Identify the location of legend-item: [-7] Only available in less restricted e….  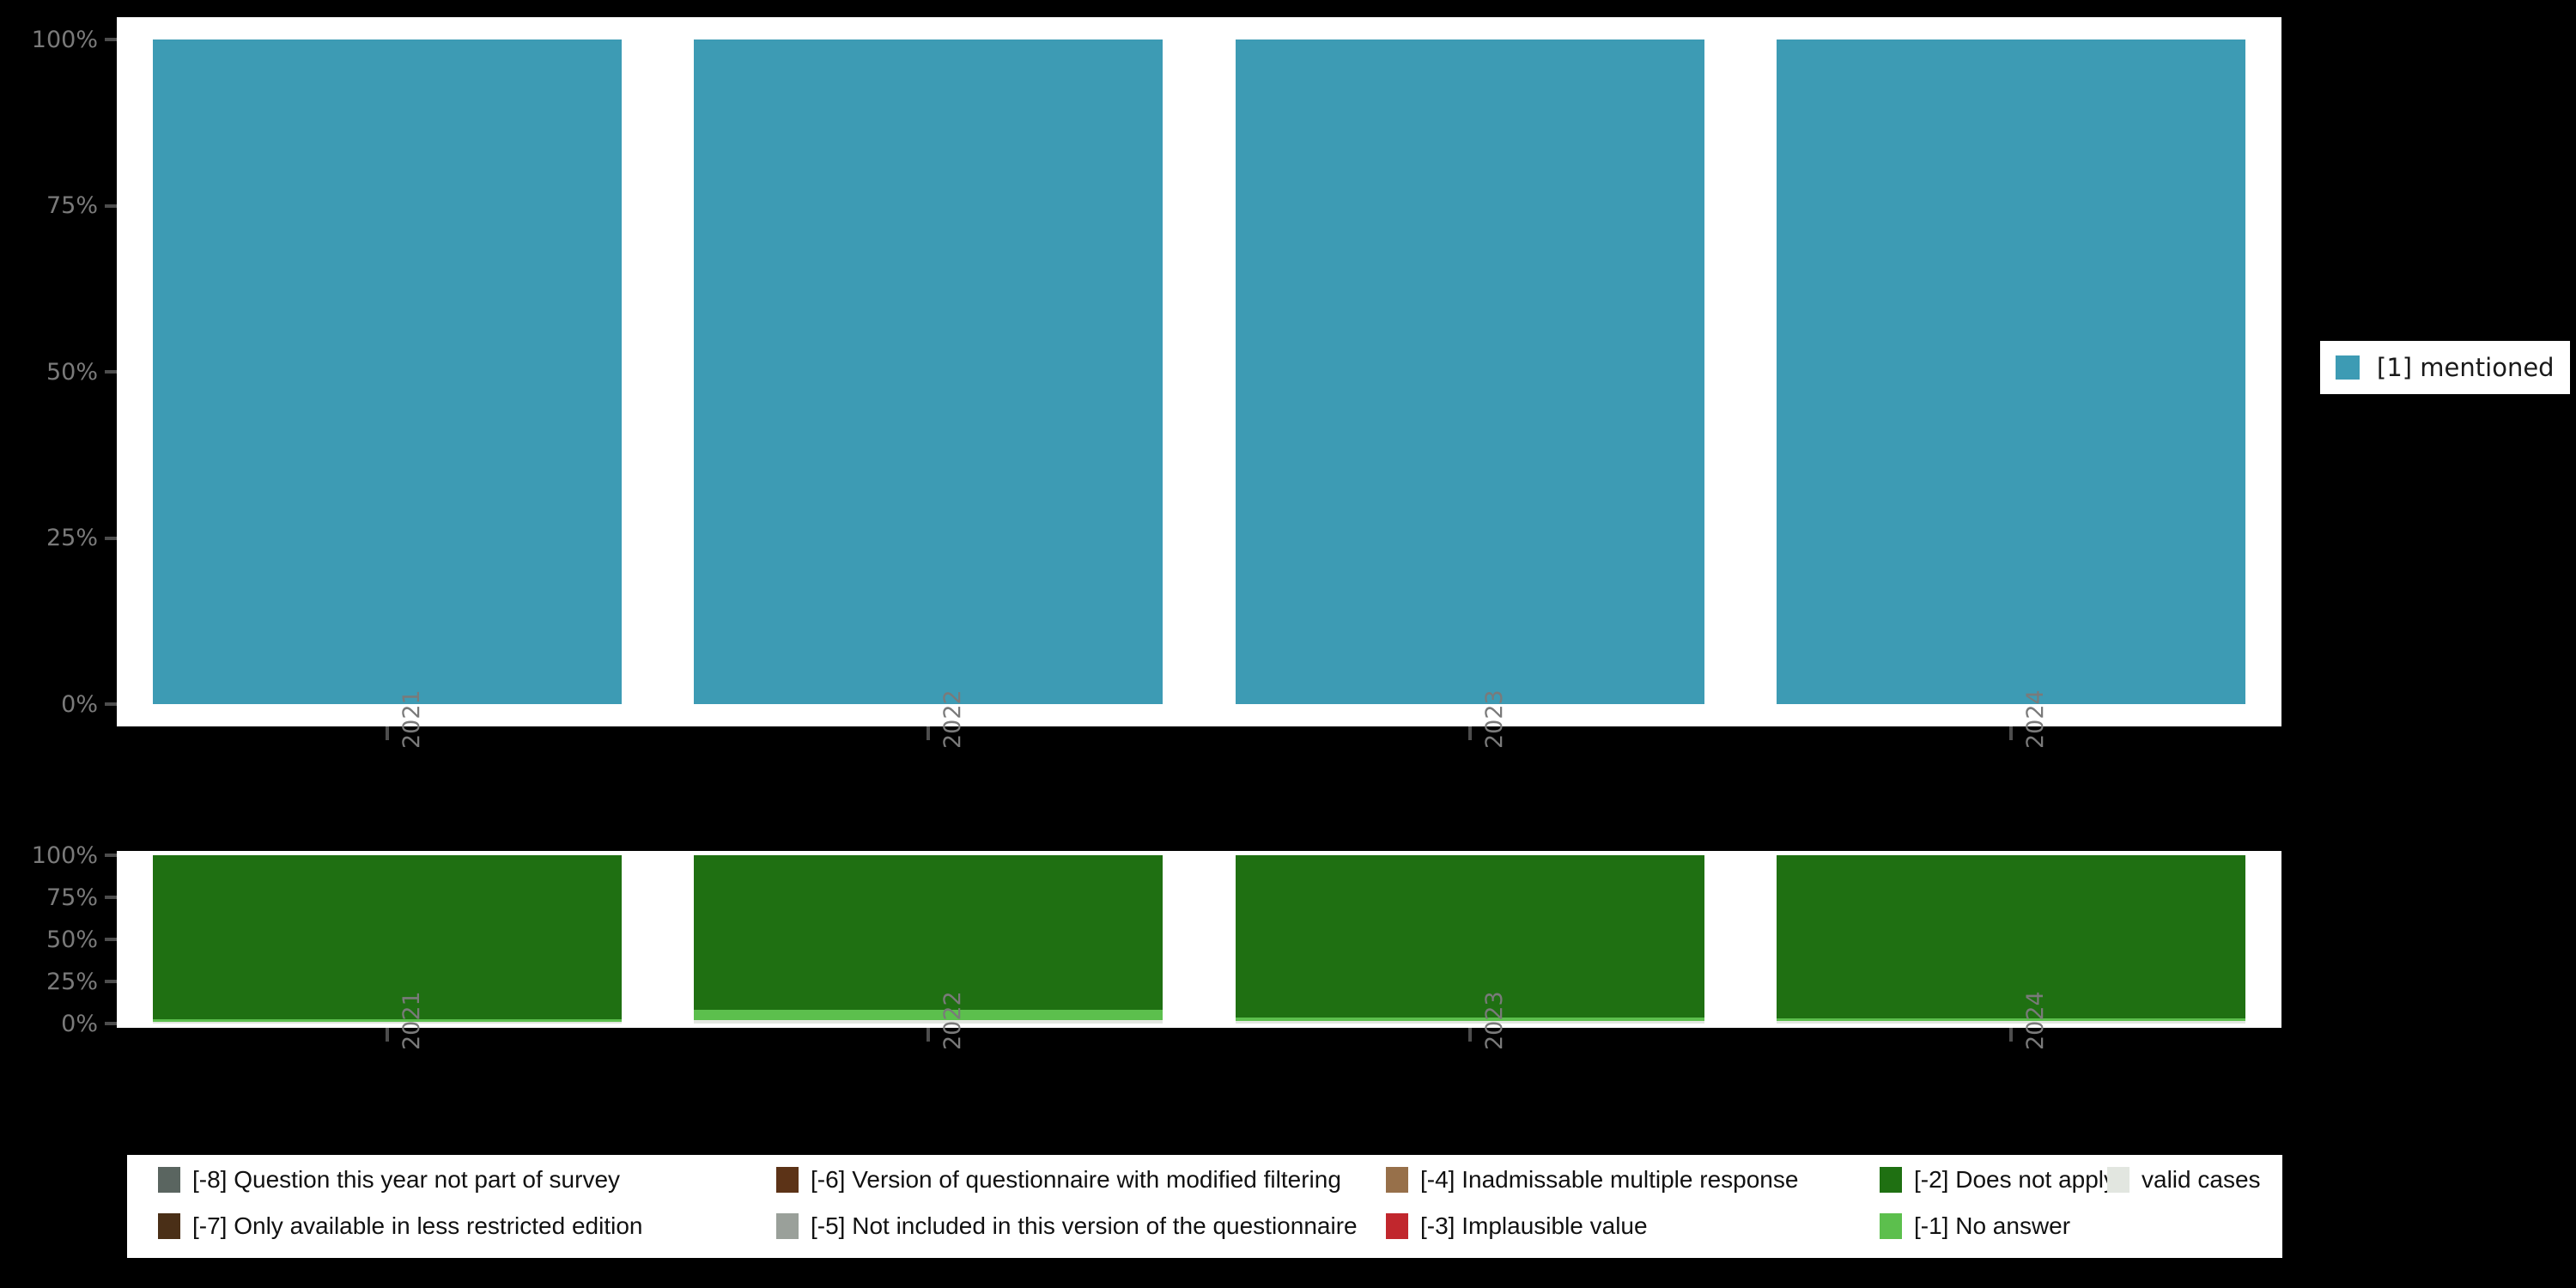
(400, 1226).